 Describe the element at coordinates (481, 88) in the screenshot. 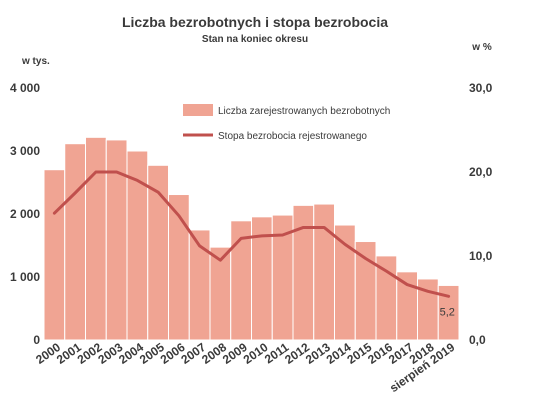

I see `y-right-tick-label: 30,0` at that location.